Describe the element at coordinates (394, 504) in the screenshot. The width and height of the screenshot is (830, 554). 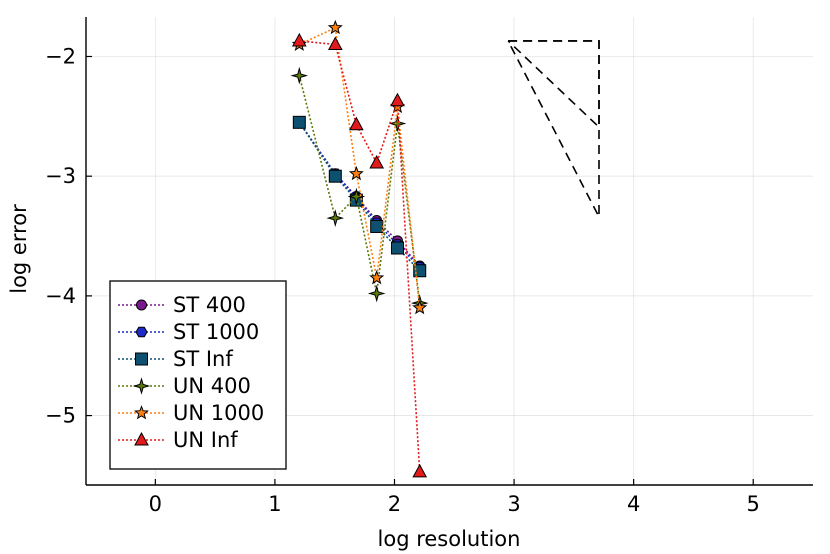
I see `x-tick-label: 2` at that location.